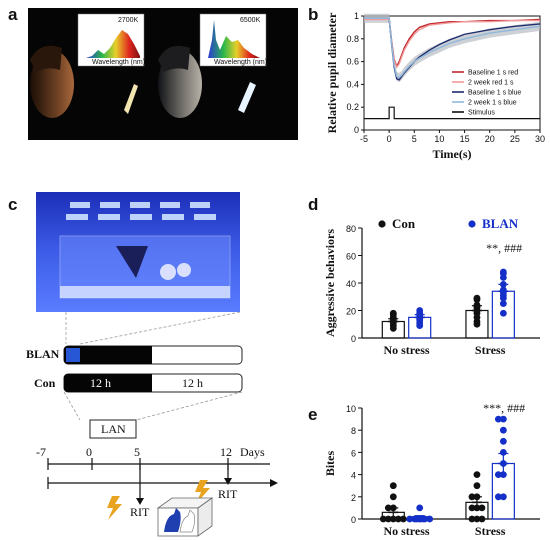 The image size is (550, 540). I want to click on blan-row-label: BLAN, so click(43, 354).